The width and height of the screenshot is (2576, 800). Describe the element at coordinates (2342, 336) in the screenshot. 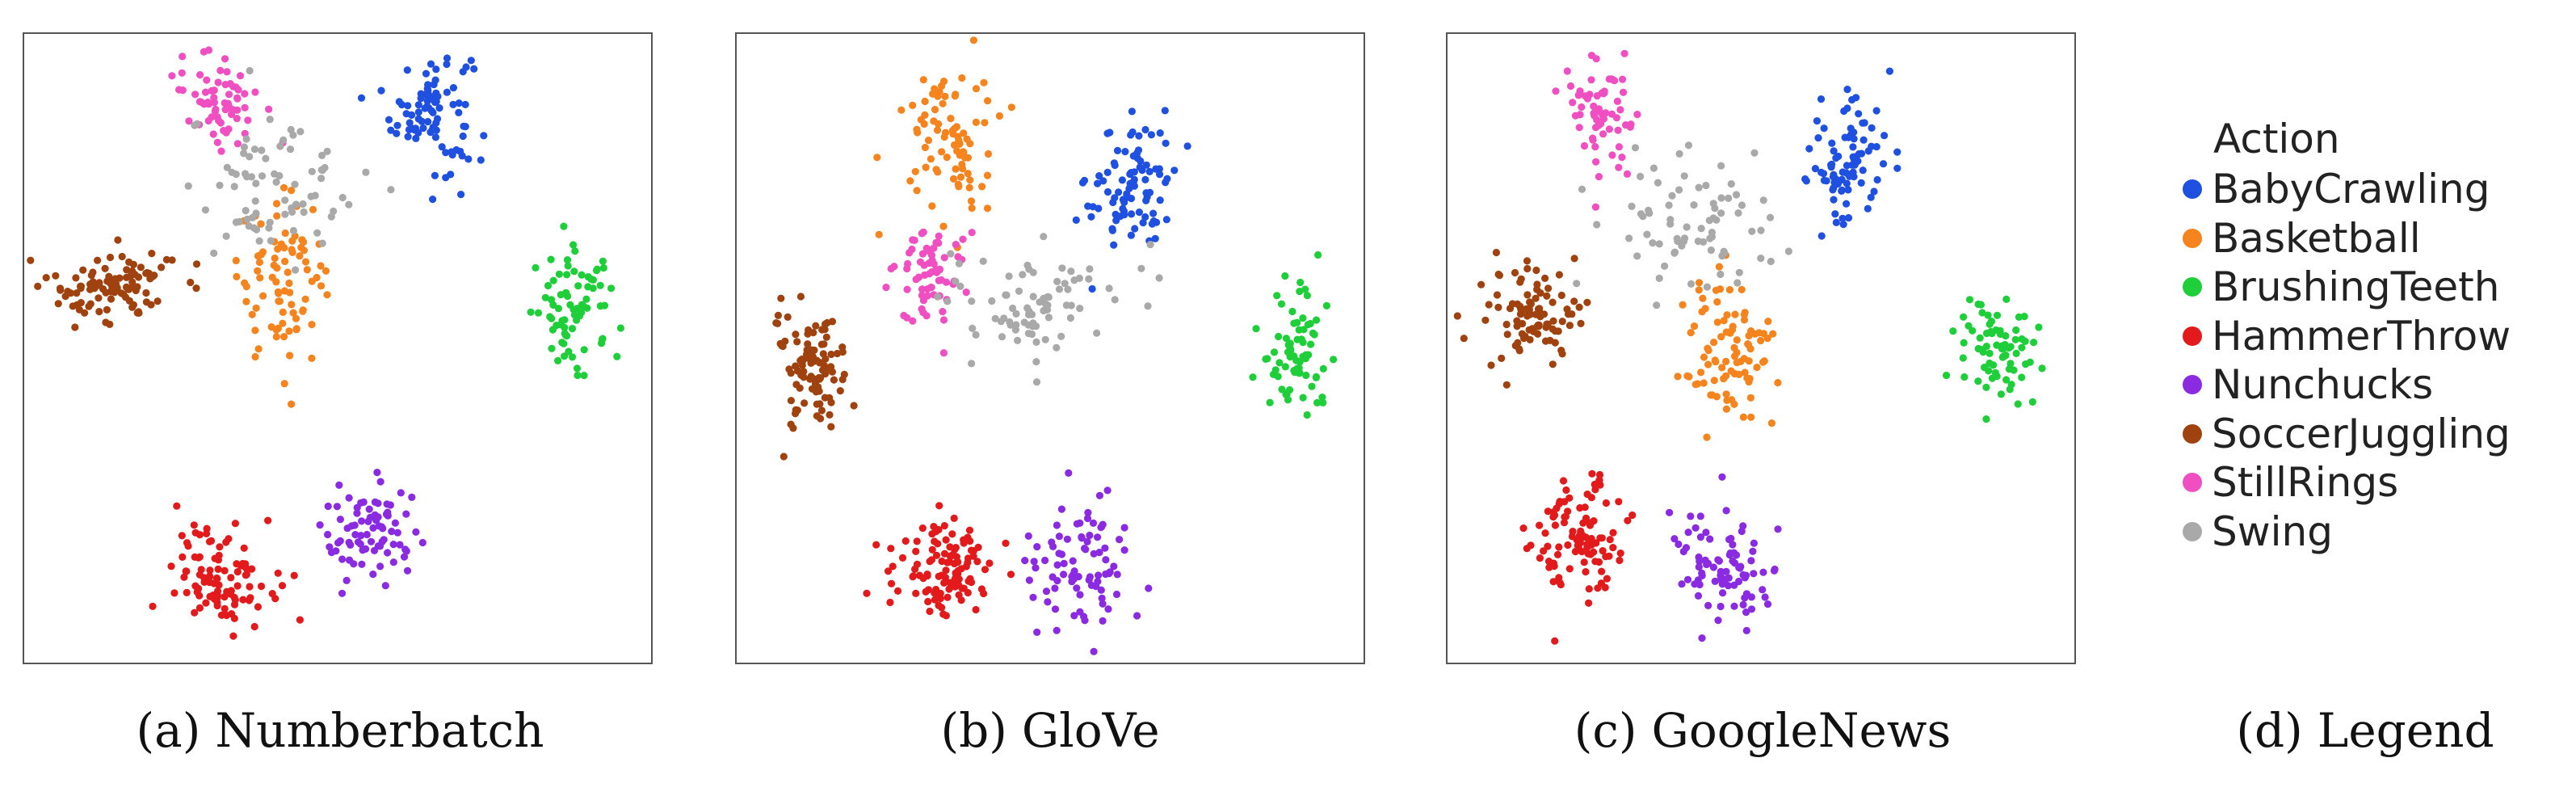

I see `legend-item-hammerthrow: HammerThrow` at that location.